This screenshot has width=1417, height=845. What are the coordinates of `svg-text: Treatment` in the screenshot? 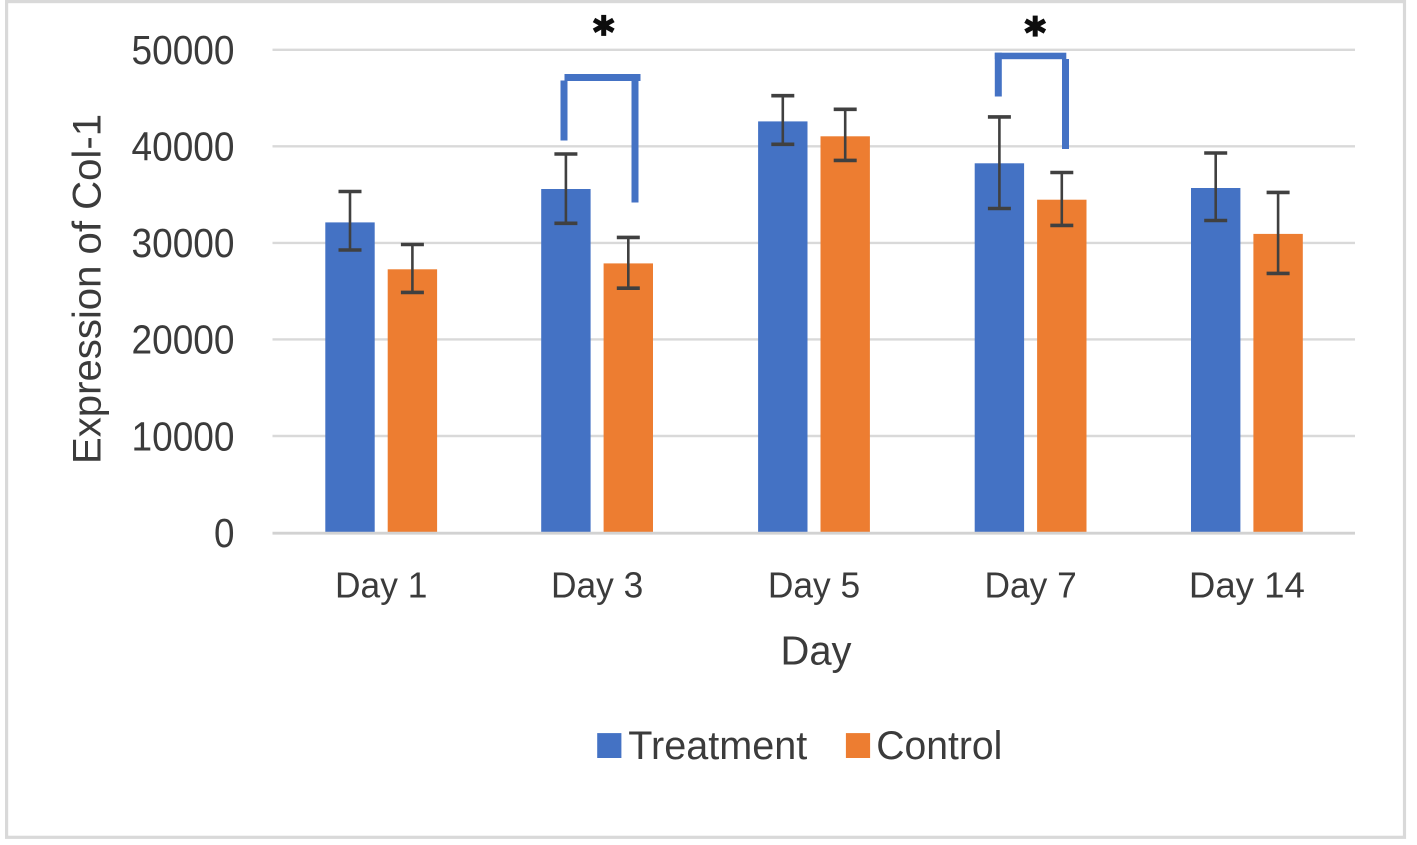 It's located at (717, 746).